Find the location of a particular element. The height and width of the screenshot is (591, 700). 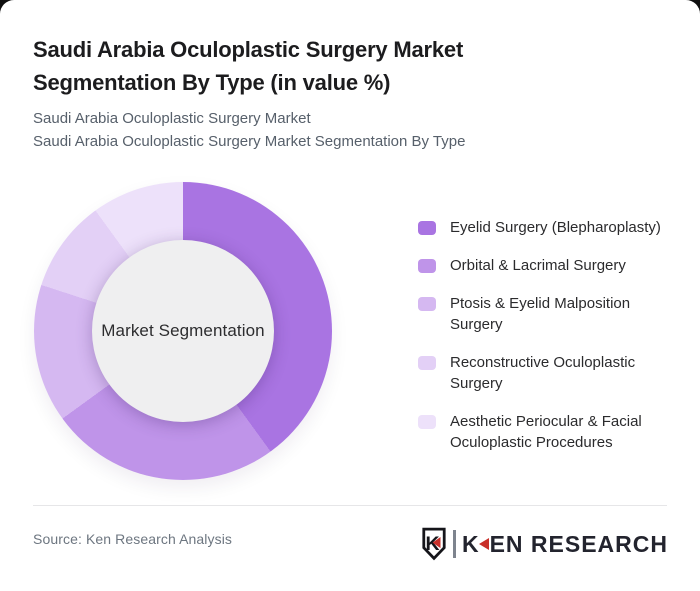

legend-item: Reconstructive Oculoplastic Surgery is located at coordinates (541, 373).